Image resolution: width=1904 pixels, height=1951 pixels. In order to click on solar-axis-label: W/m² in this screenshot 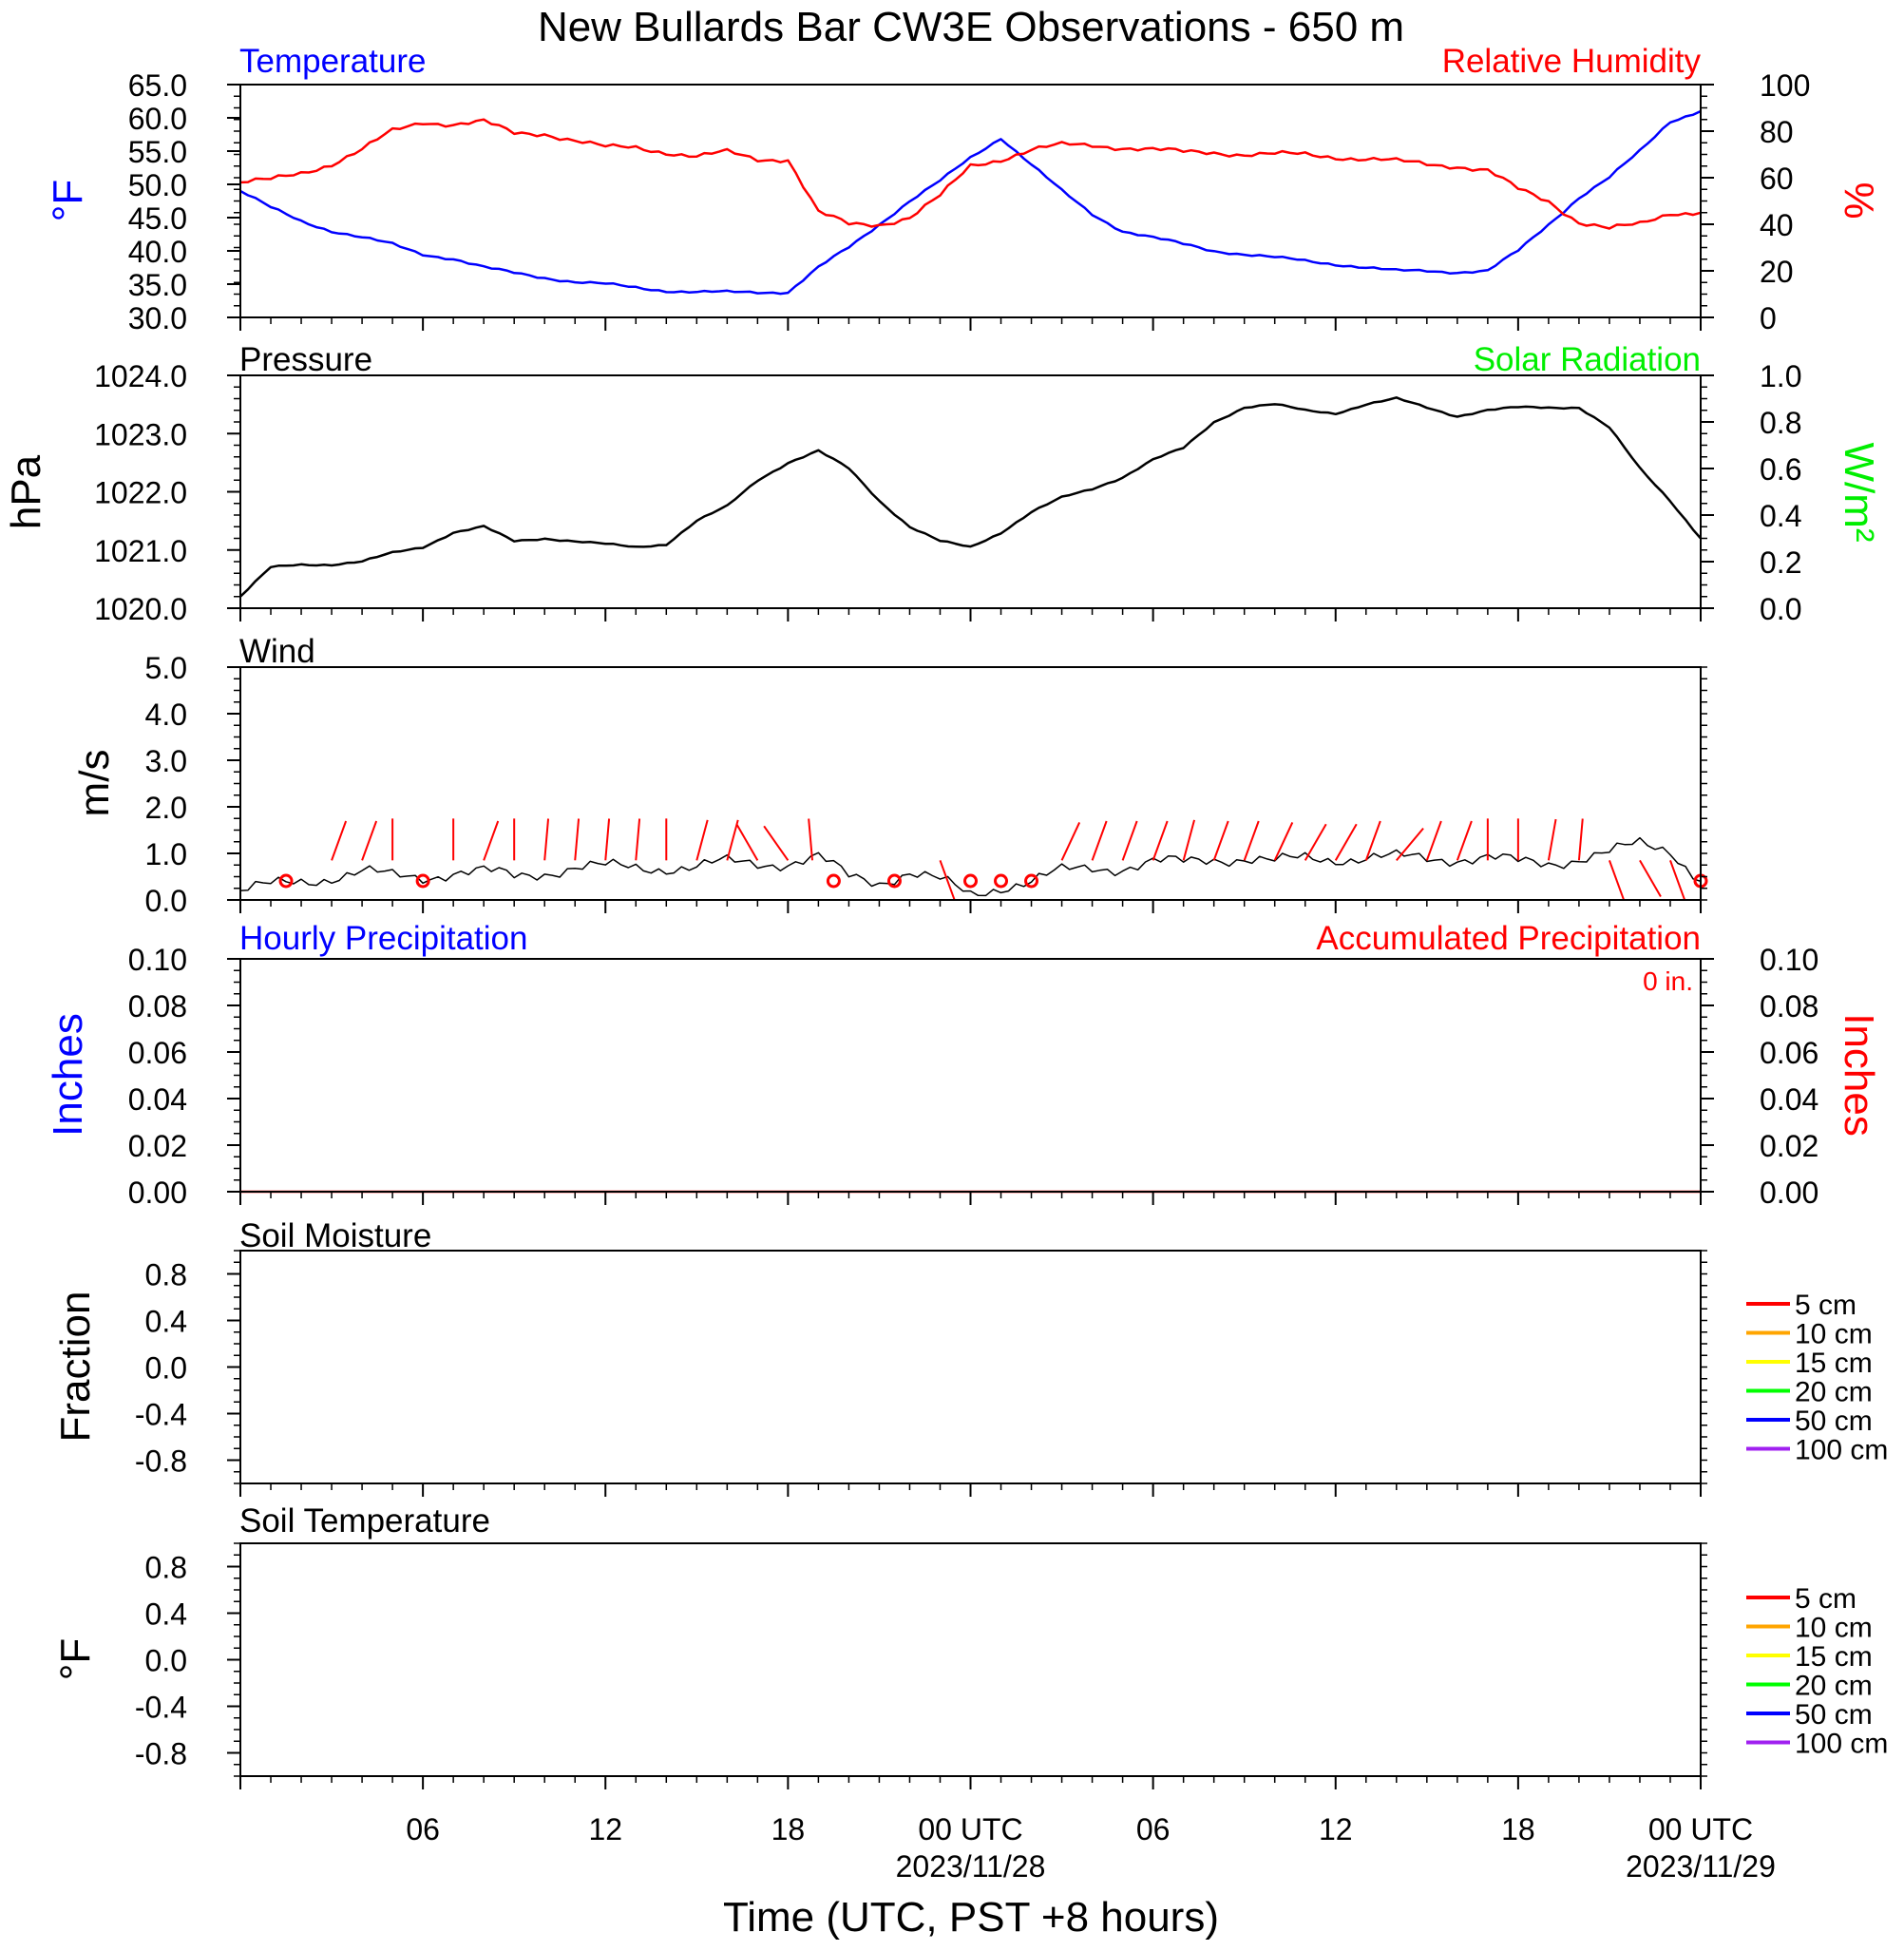, I will do `click(1859, 492)`.